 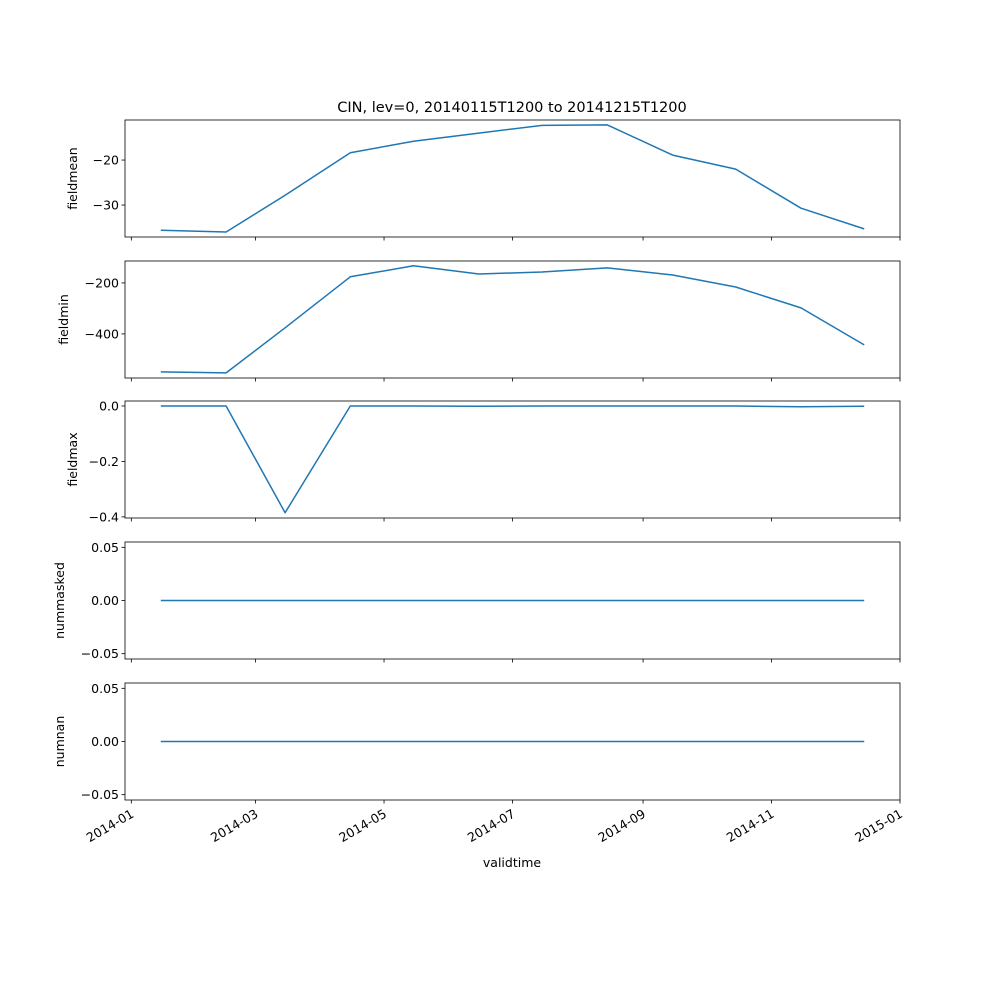 What do you see at coordinates (106, 160) in the screenshot?
I see `y-tick-label: −20` at bounding box center [106, 160].